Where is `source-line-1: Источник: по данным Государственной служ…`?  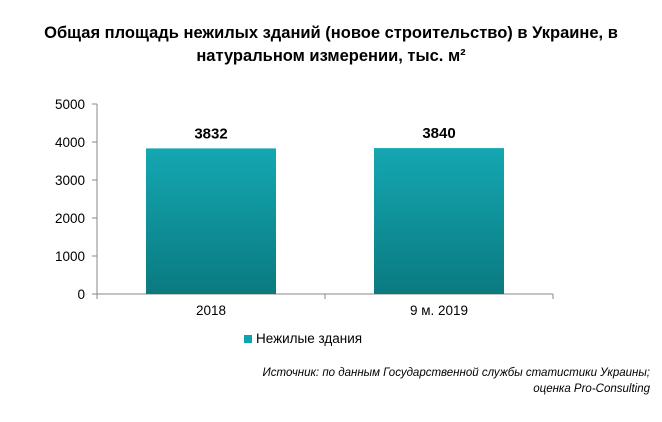 source-line-1: Источник: по данным Государственной служ… is located at coordinates (456, 373).